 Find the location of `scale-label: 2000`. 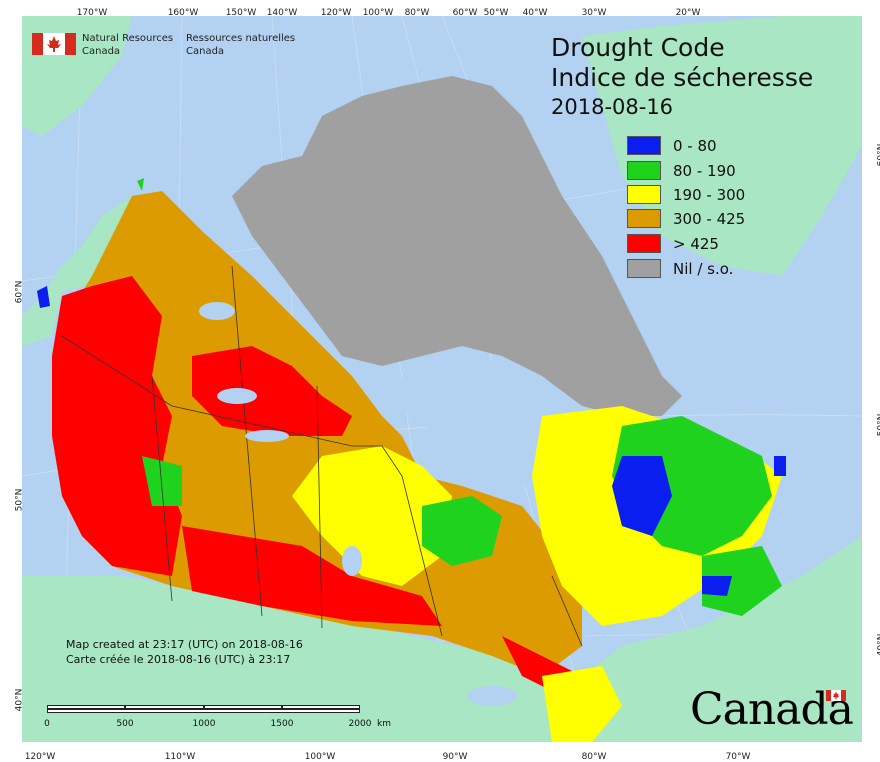

scale-label: 2000 is located at coordinates (360, 724).